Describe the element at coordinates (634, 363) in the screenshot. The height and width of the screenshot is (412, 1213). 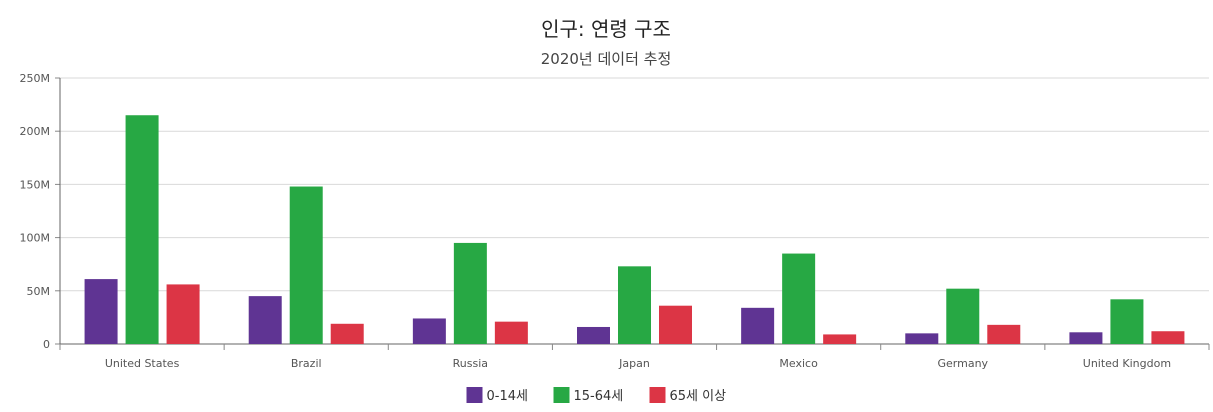
I see `x-tick-label: Japan` at that location.